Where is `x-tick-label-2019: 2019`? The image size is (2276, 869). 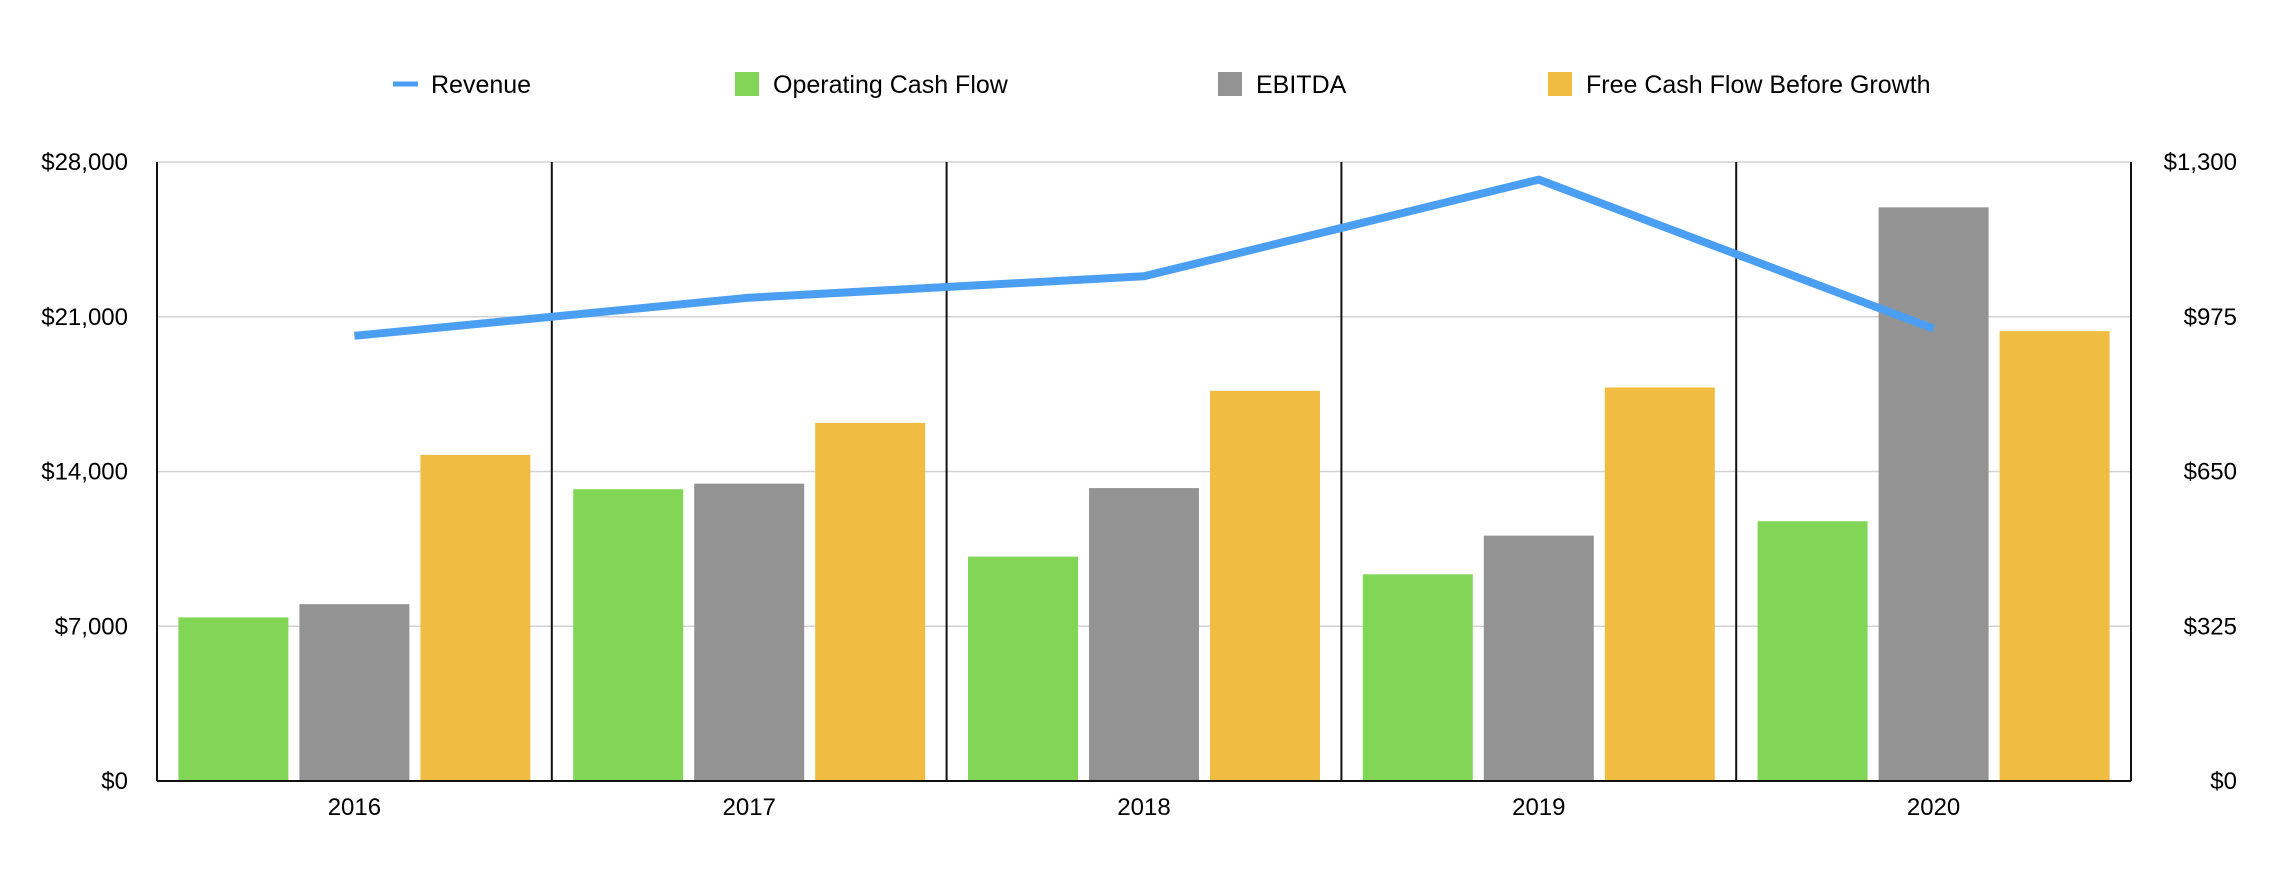 x-tick-label-2019: 2019 is located at coordinates (1538, 807).